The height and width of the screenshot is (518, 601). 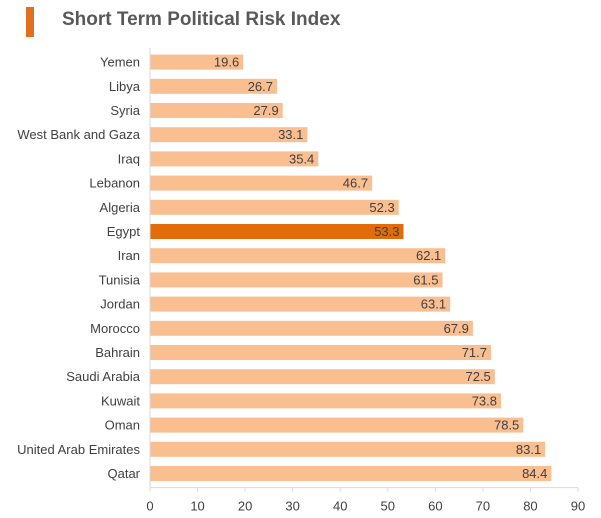 I want to click on category-label: West Bank and Gaza, so click(x=78, y=134).